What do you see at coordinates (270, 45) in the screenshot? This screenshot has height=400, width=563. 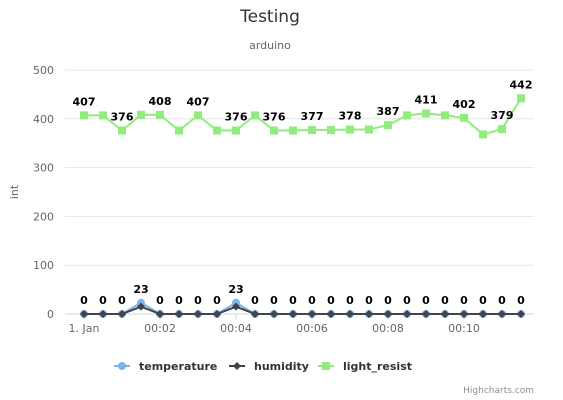 I see `chart-subtitle: arduino` at bounding box center [270, 45].